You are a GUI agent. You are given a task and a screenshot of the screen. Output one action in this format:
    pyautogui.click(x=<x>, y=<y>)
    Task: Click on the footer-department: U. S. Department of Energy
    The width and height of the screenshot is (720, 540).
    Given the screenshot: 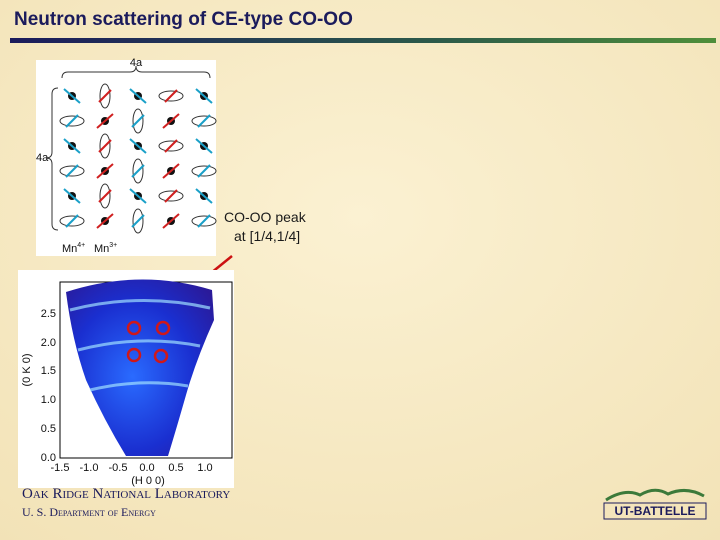 What is the action you would take?
    pyautogui.click(x=89, y=512)
    